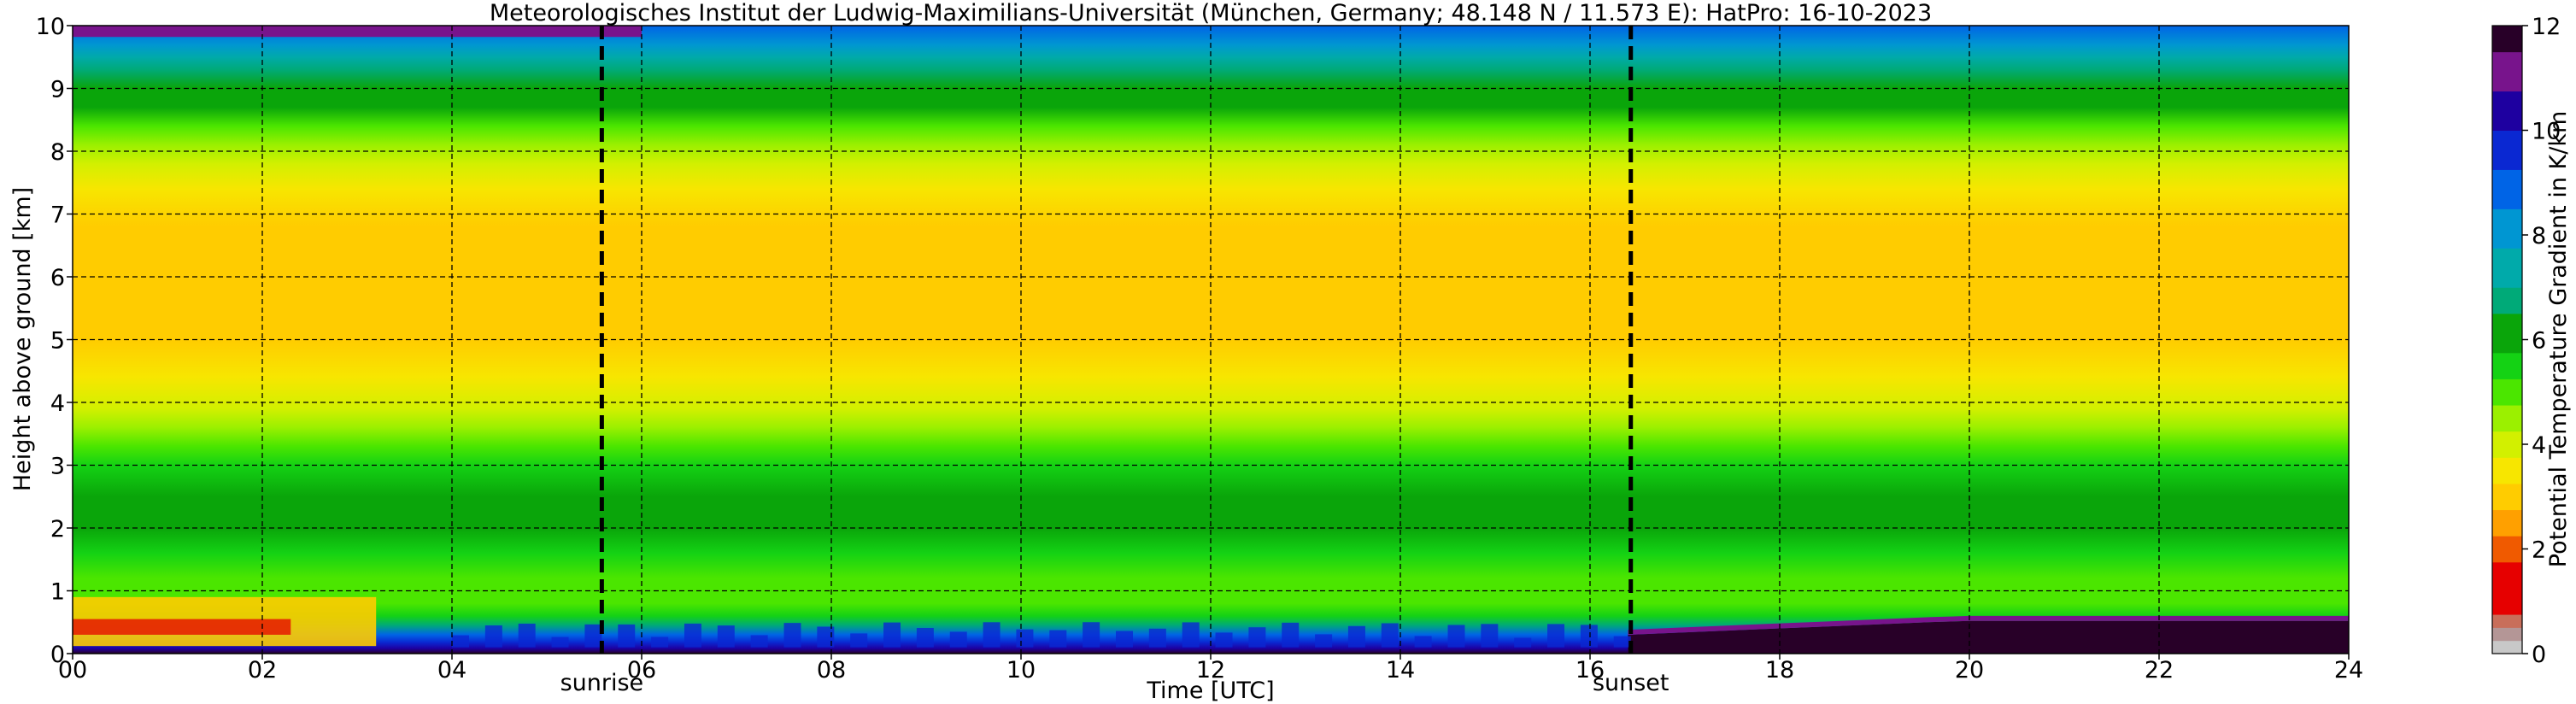 This screenshot has width=2576, height=704. What do you see at coordinates (2539, 655) in the screenshot?
I see `colorbar-tick-label: 0` at bounding box center [2539, 655].